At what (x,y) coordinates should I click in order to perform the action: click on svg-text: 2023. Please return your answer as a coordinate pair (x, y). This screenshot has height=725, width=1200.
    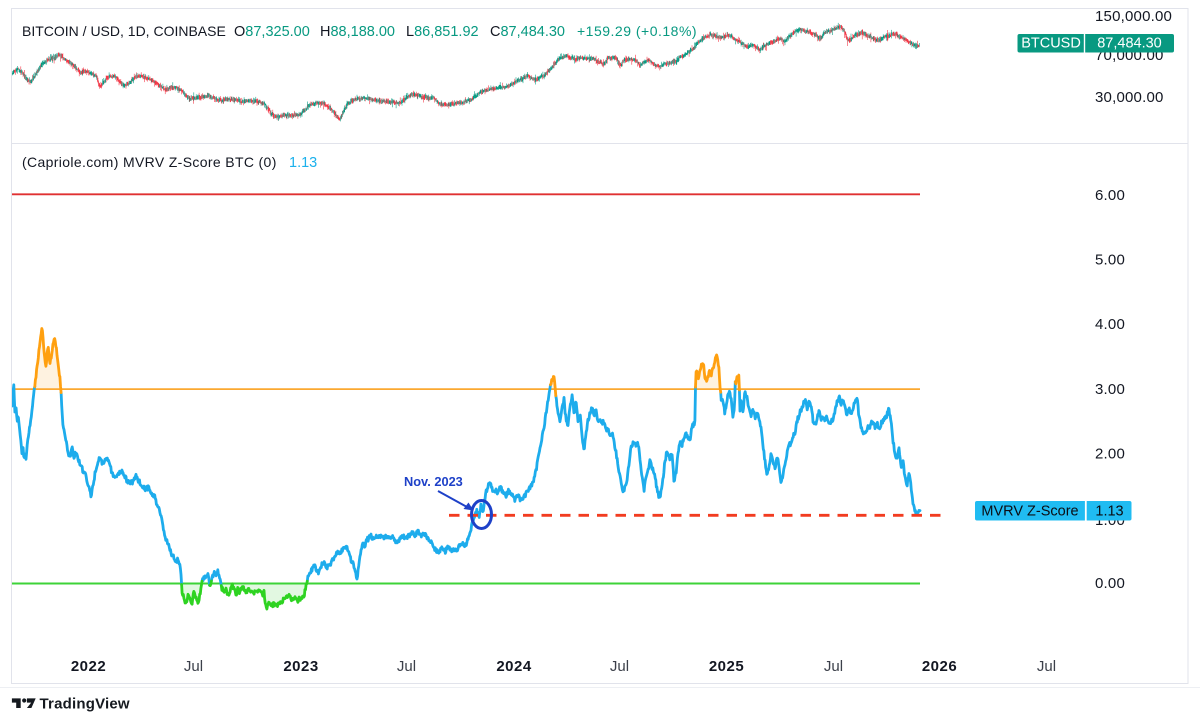
    Looking at the image, I should click on (300, 666).